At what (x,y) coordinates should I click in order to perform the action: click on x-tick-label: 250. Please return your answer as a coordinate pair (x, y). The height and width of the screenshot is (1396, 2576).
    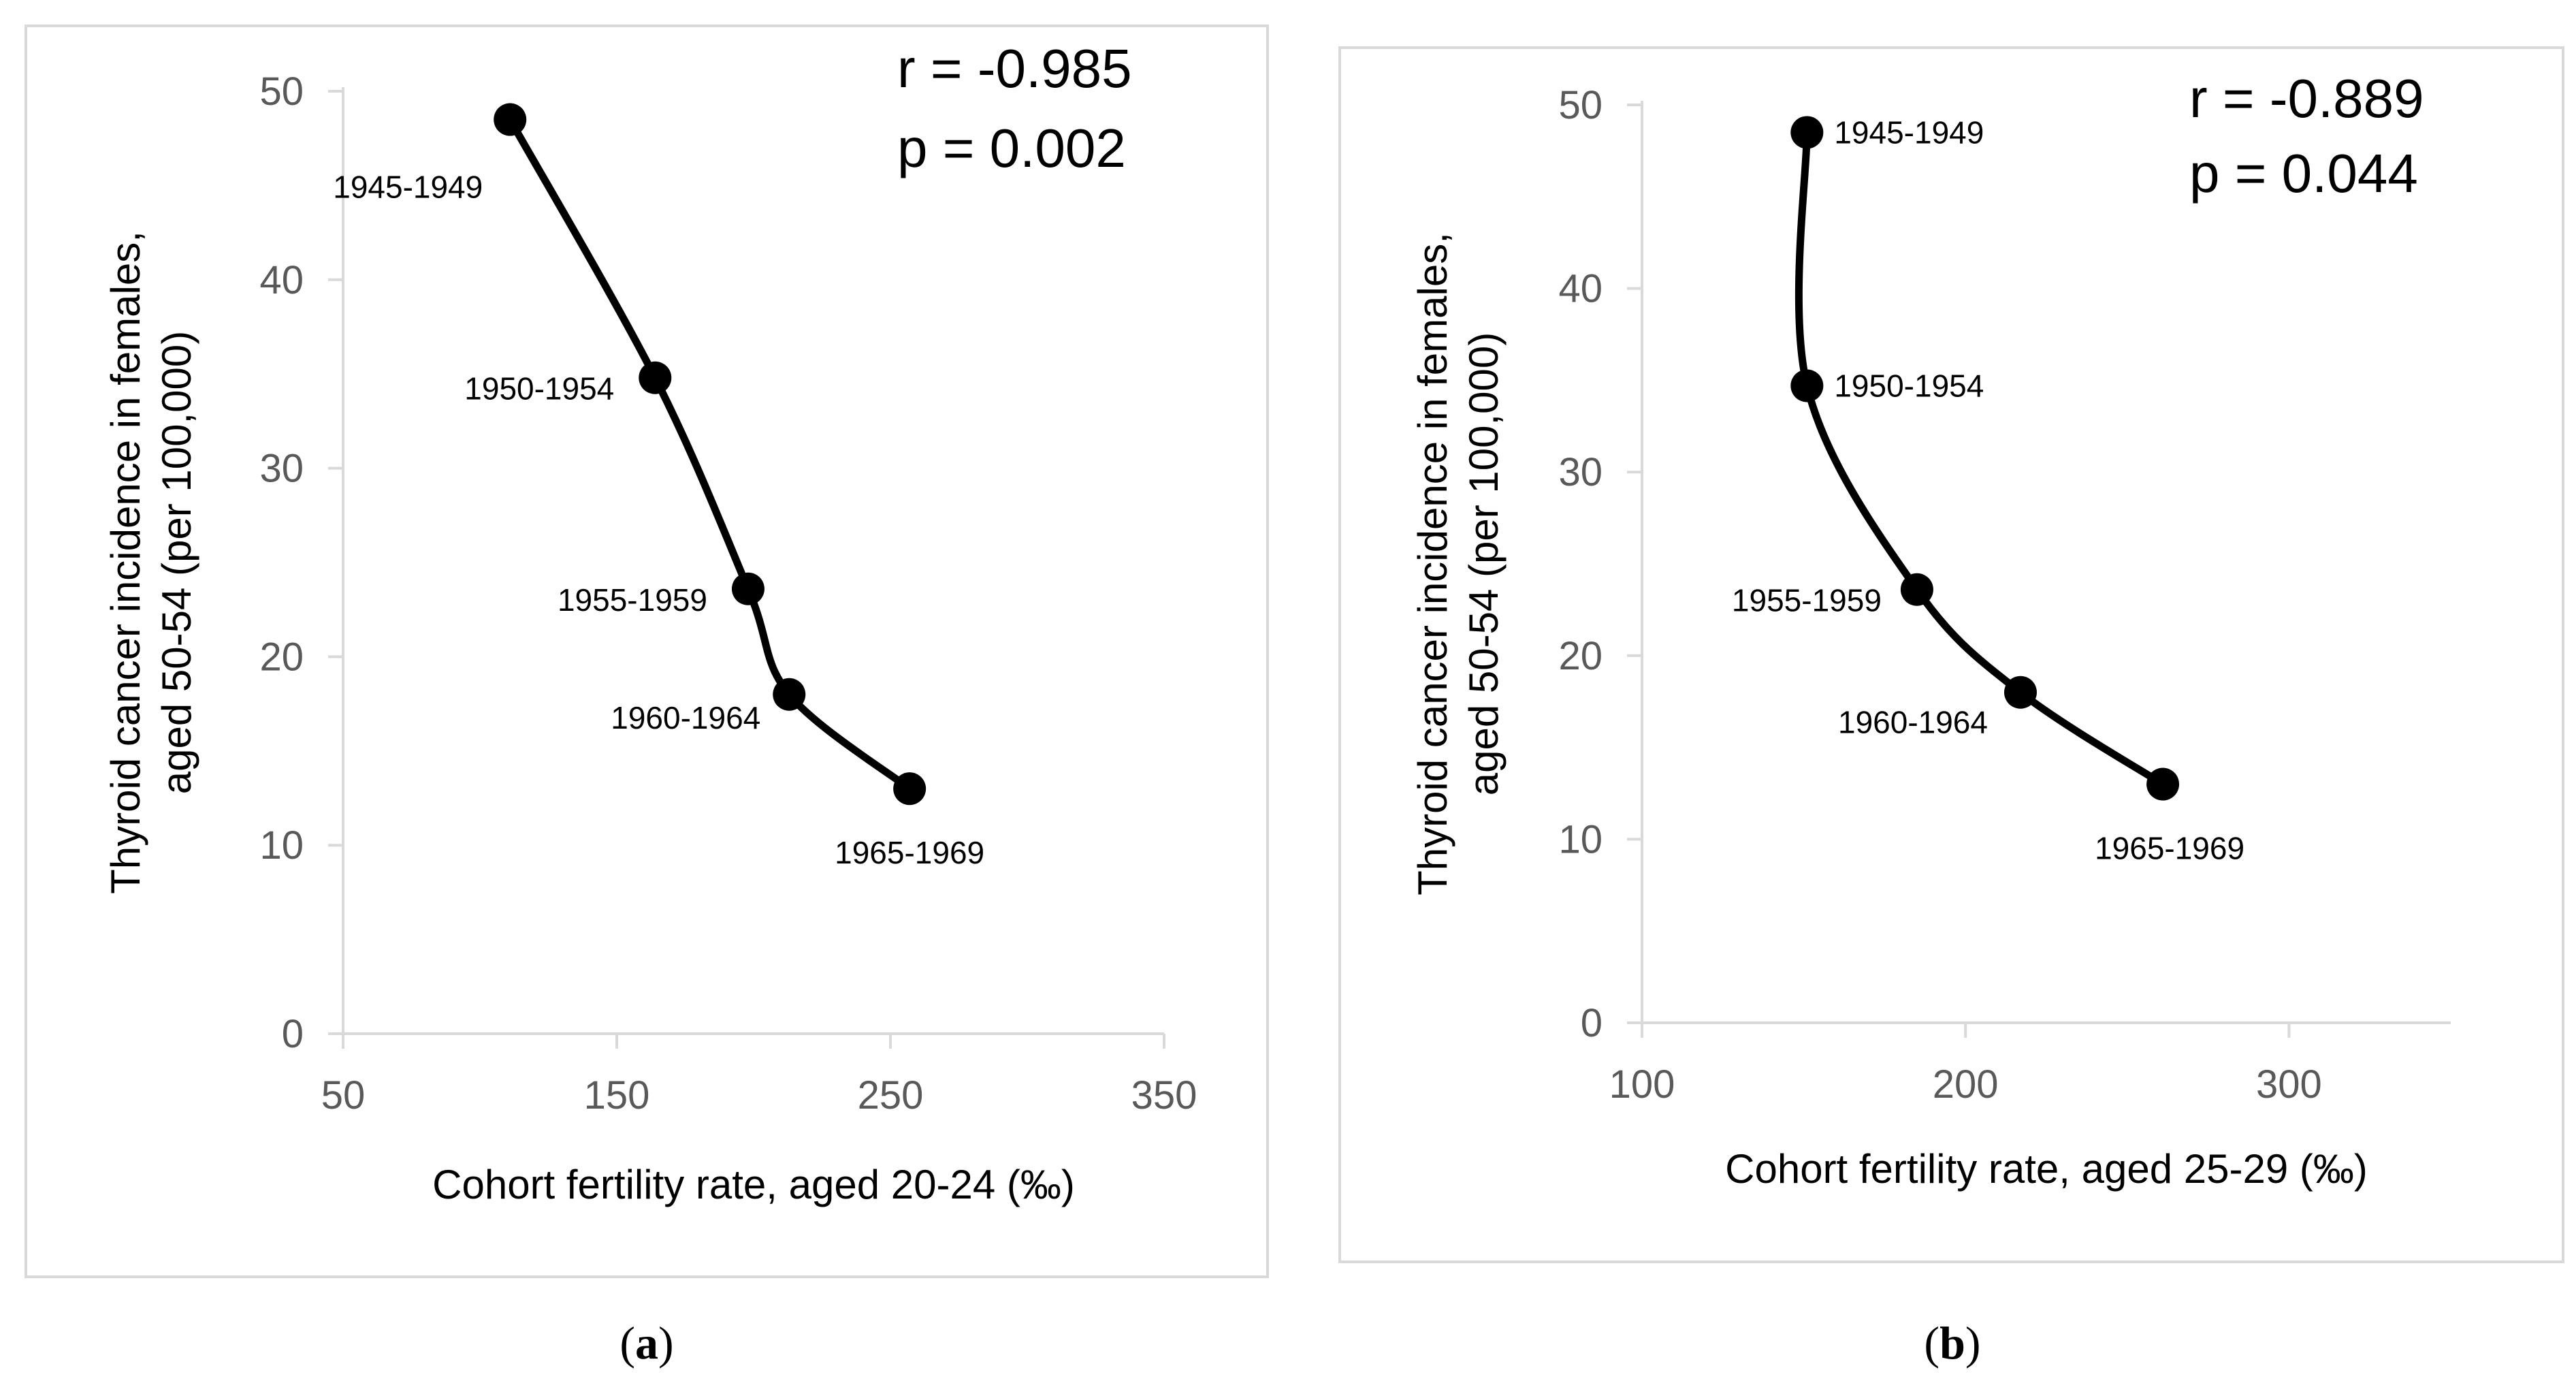
    Looking at the image, I should click on (891, 1095).